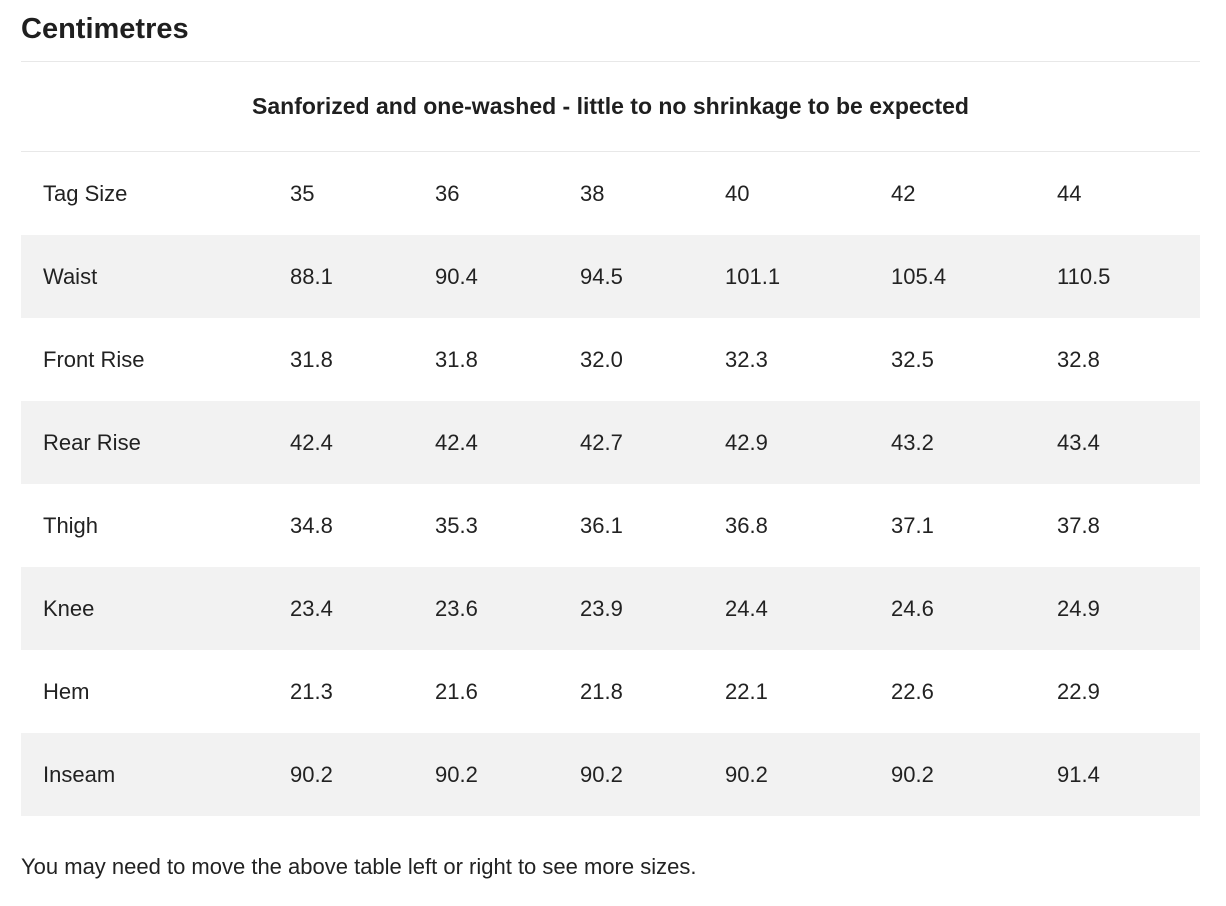 The height and width of the screenshot is (906, 1226). Describe the element at coordinates (1117, 774) in the screenshot. I see `table-cell: 91.4` at that location.